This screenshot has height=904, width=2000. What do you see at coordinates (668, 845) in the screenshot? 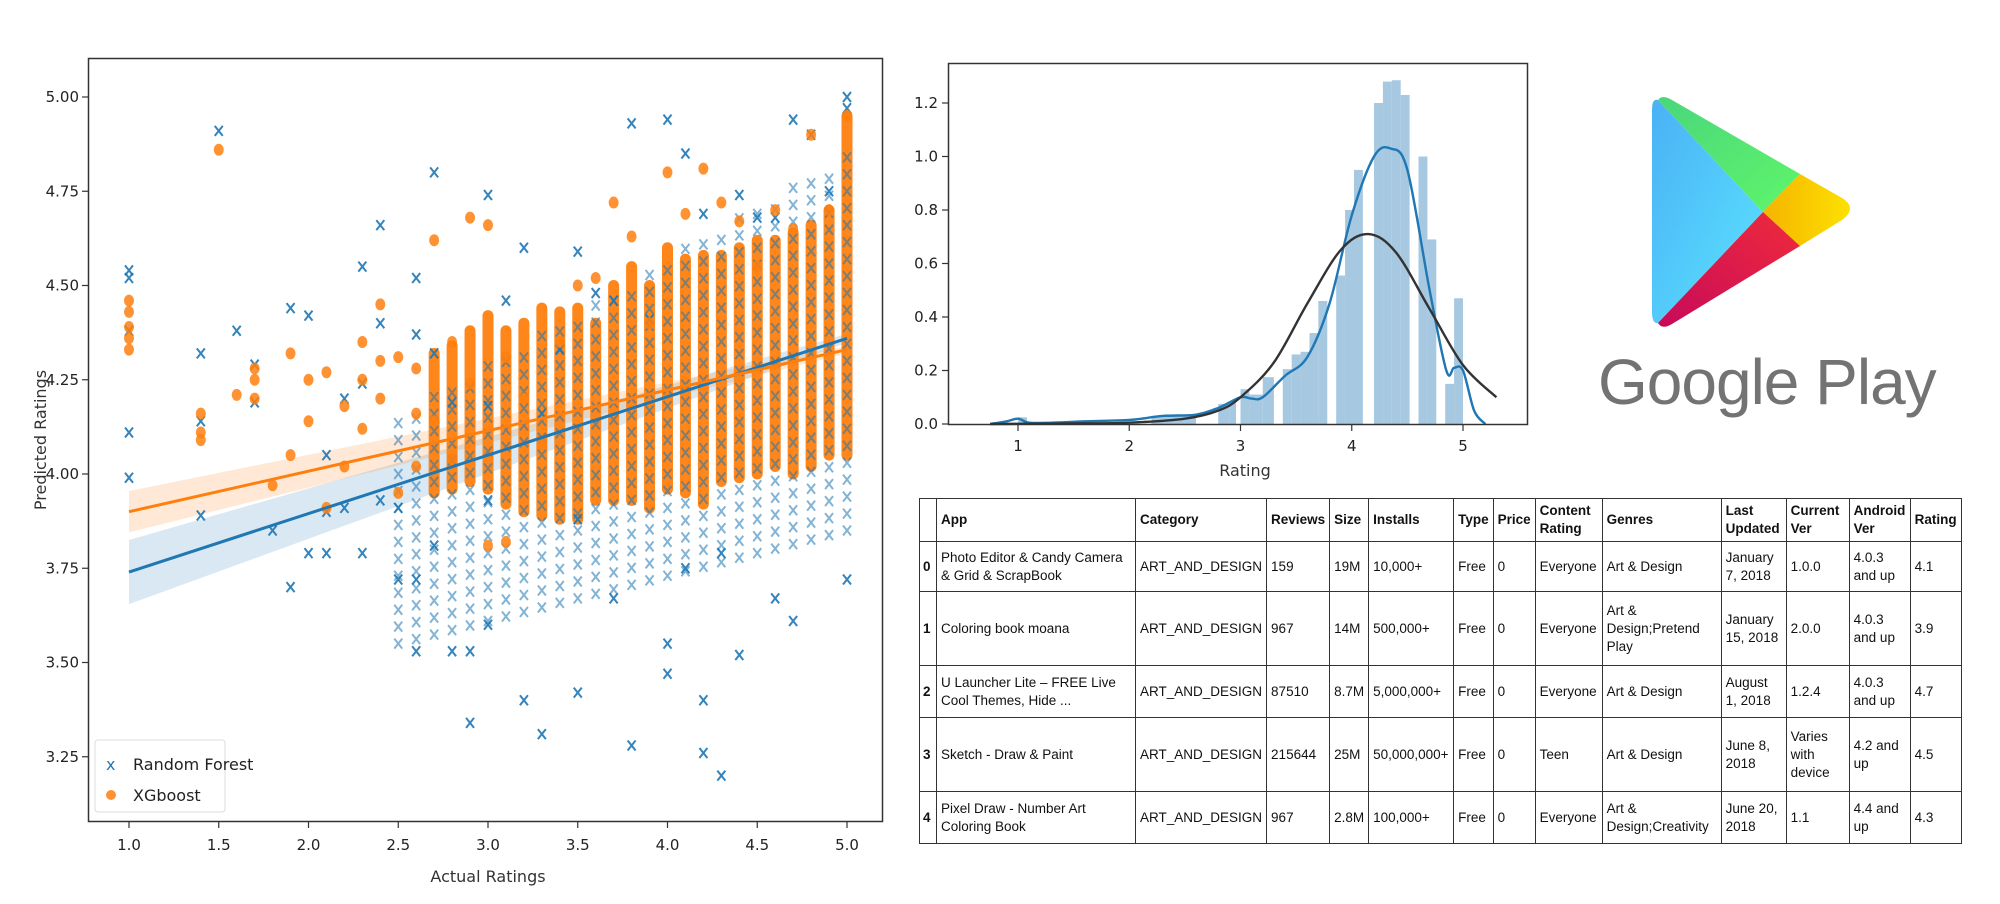
I see `x-tick-label: 4.0` at bounding box center [668, 845].